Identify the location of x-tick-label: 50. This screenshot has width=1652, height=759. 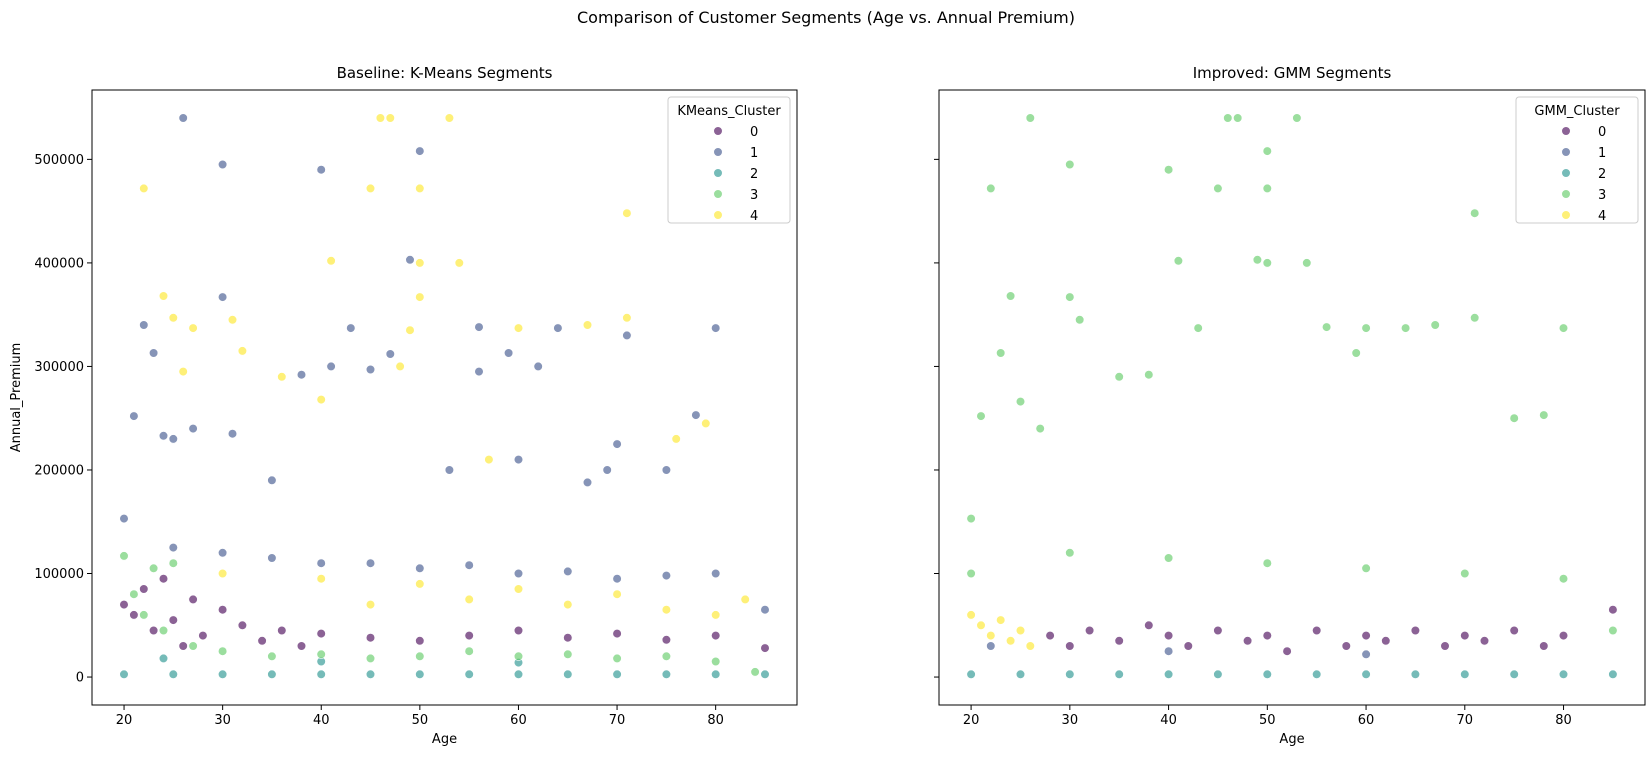
(1267, 720).